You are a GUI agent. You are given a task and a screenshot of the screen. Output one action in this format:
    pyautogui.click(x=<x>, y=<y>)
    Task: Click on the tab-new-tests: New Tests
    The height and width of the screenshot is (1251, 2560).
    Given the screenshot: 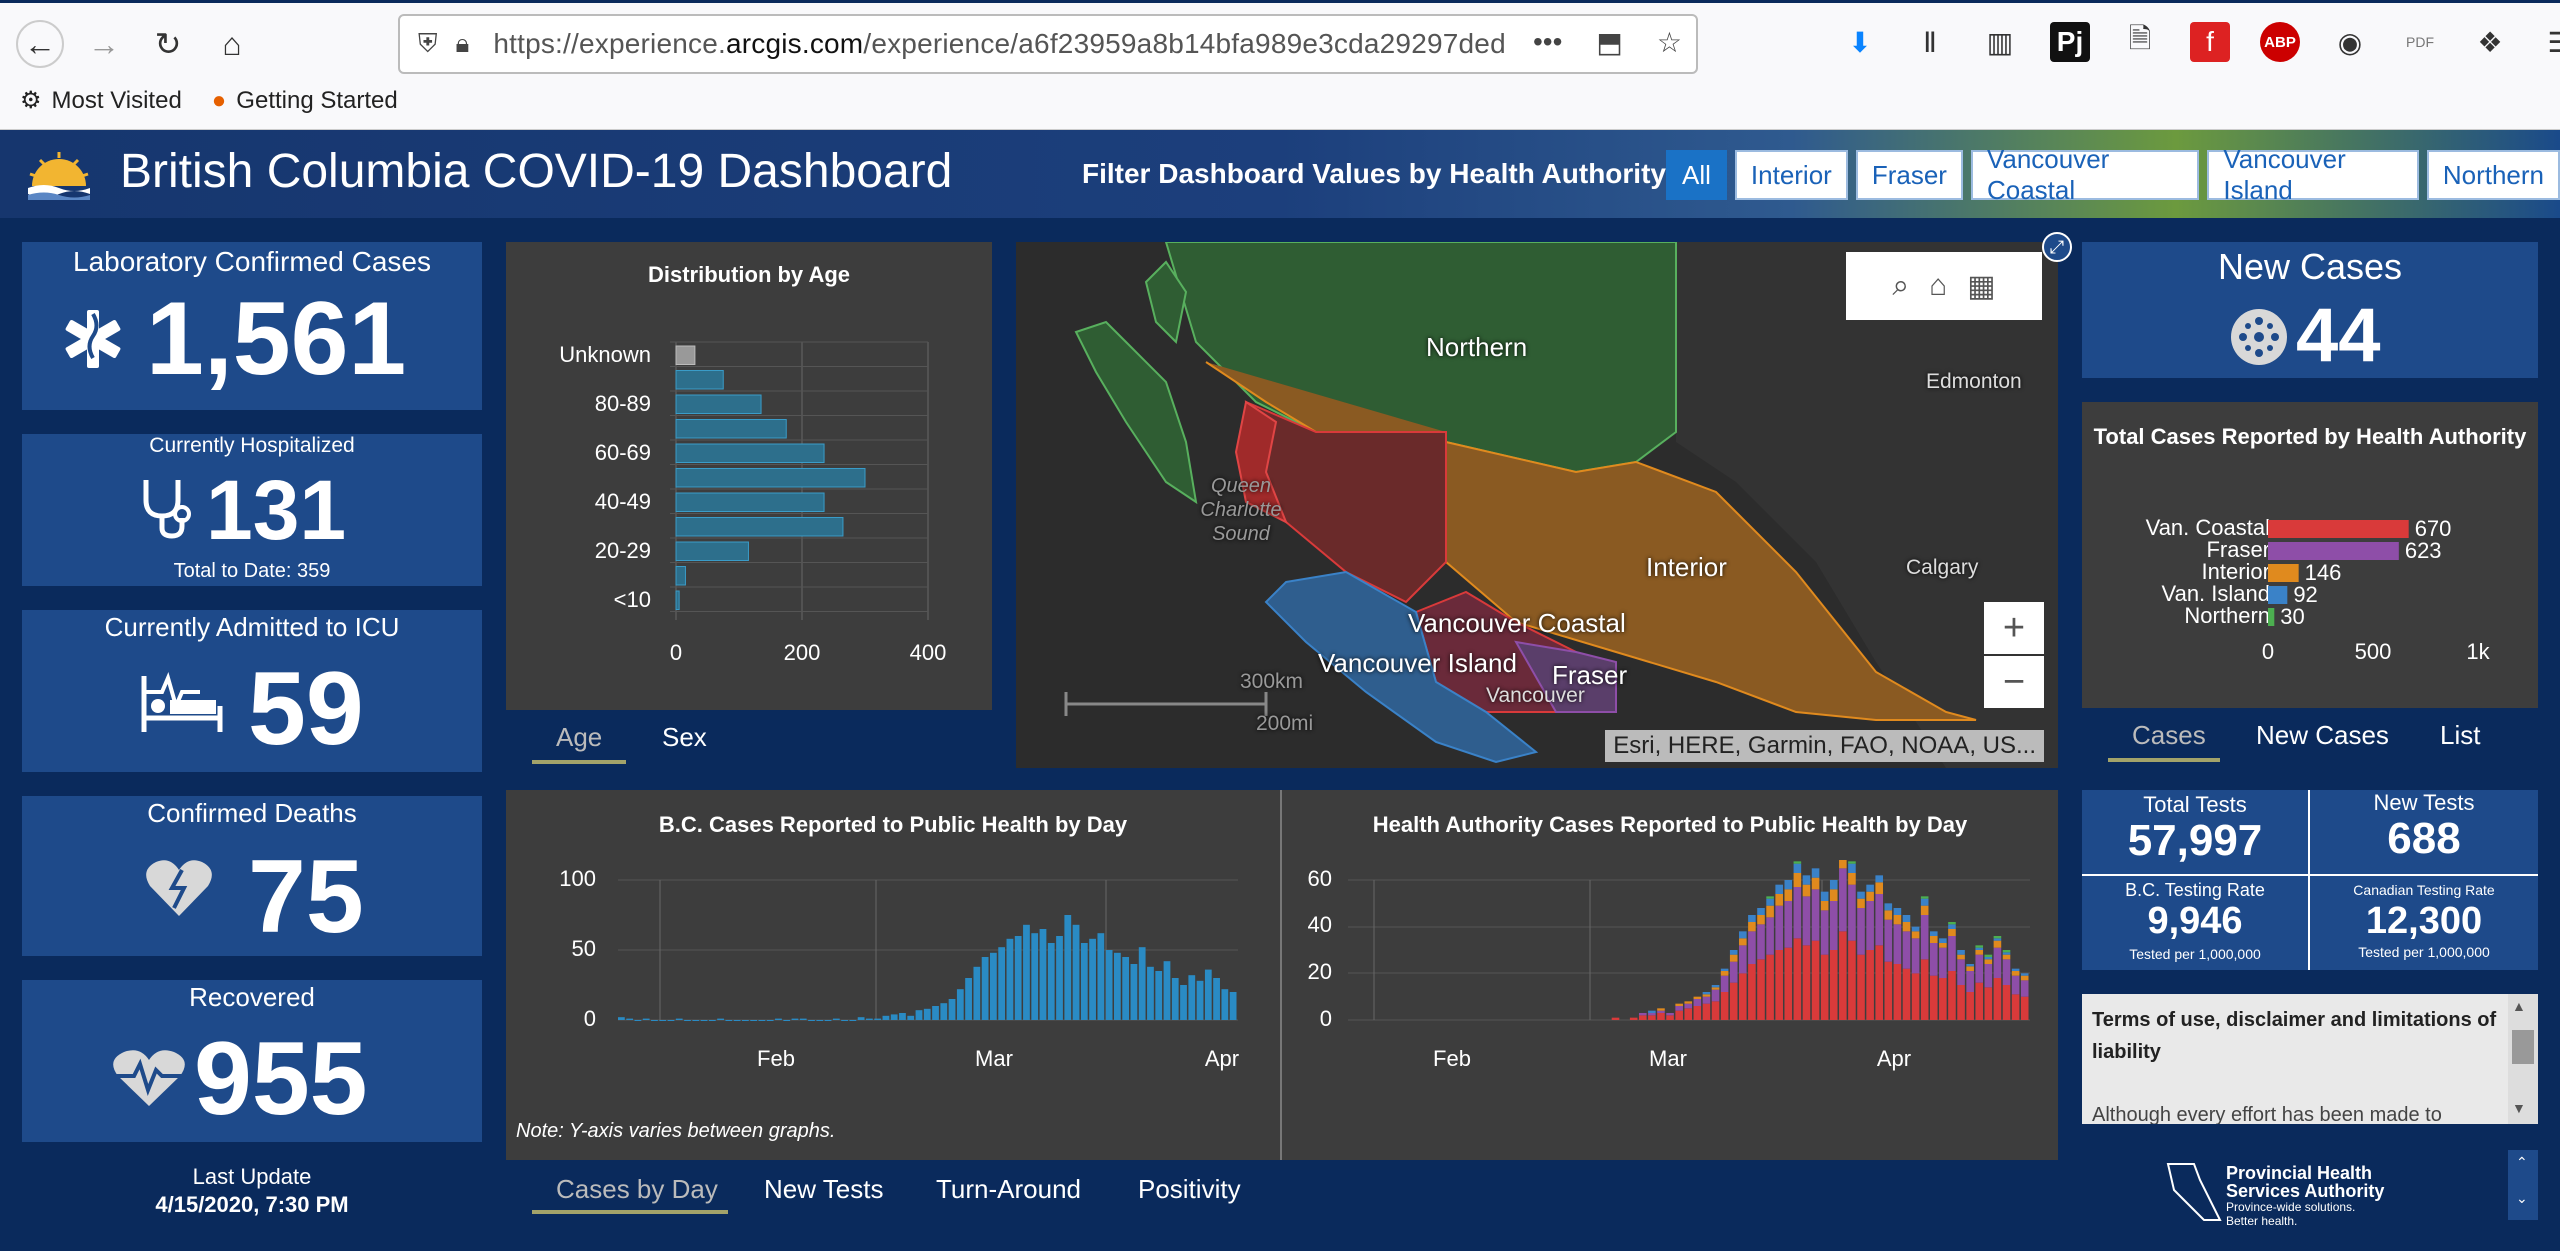 What is the action you would take?
    pyautogui.click(x=824, y=1189)
    